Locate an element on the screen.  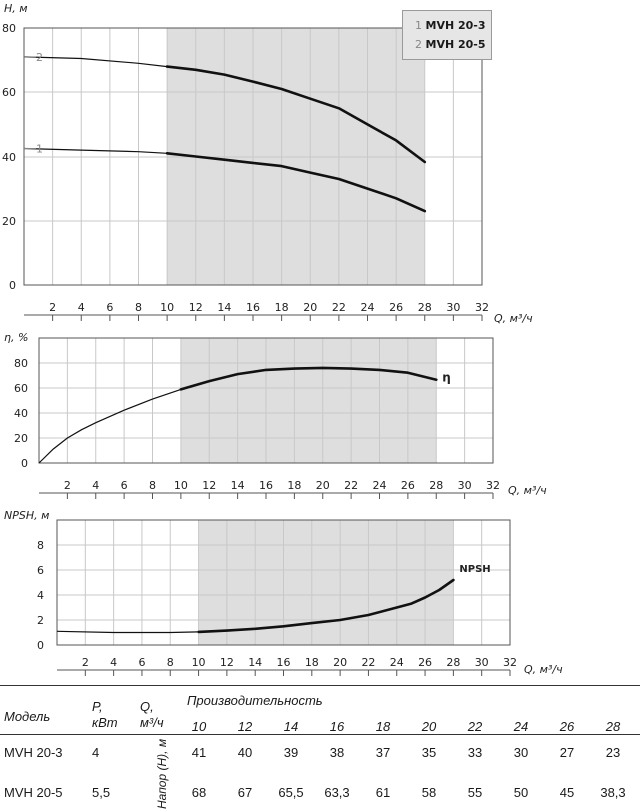
flow-header-cell: 12 is located at coordinates (245, 726).